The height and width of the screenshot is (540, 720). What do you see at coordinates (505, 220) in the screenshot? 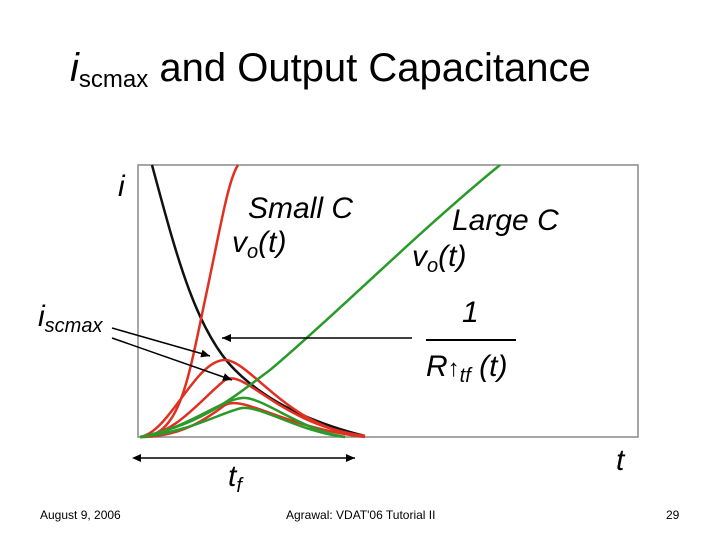
I see `large-c-label: Large C` at bounding box center [505, 220].